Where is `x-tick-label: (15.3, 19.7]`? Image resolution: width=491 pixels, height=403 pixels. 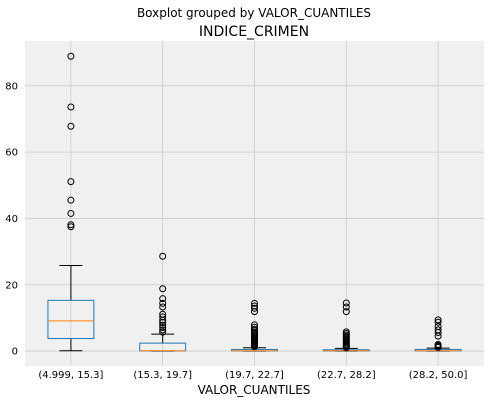 x-tick-label: (15.3, 19.7] is located at coordinates (162, 375).